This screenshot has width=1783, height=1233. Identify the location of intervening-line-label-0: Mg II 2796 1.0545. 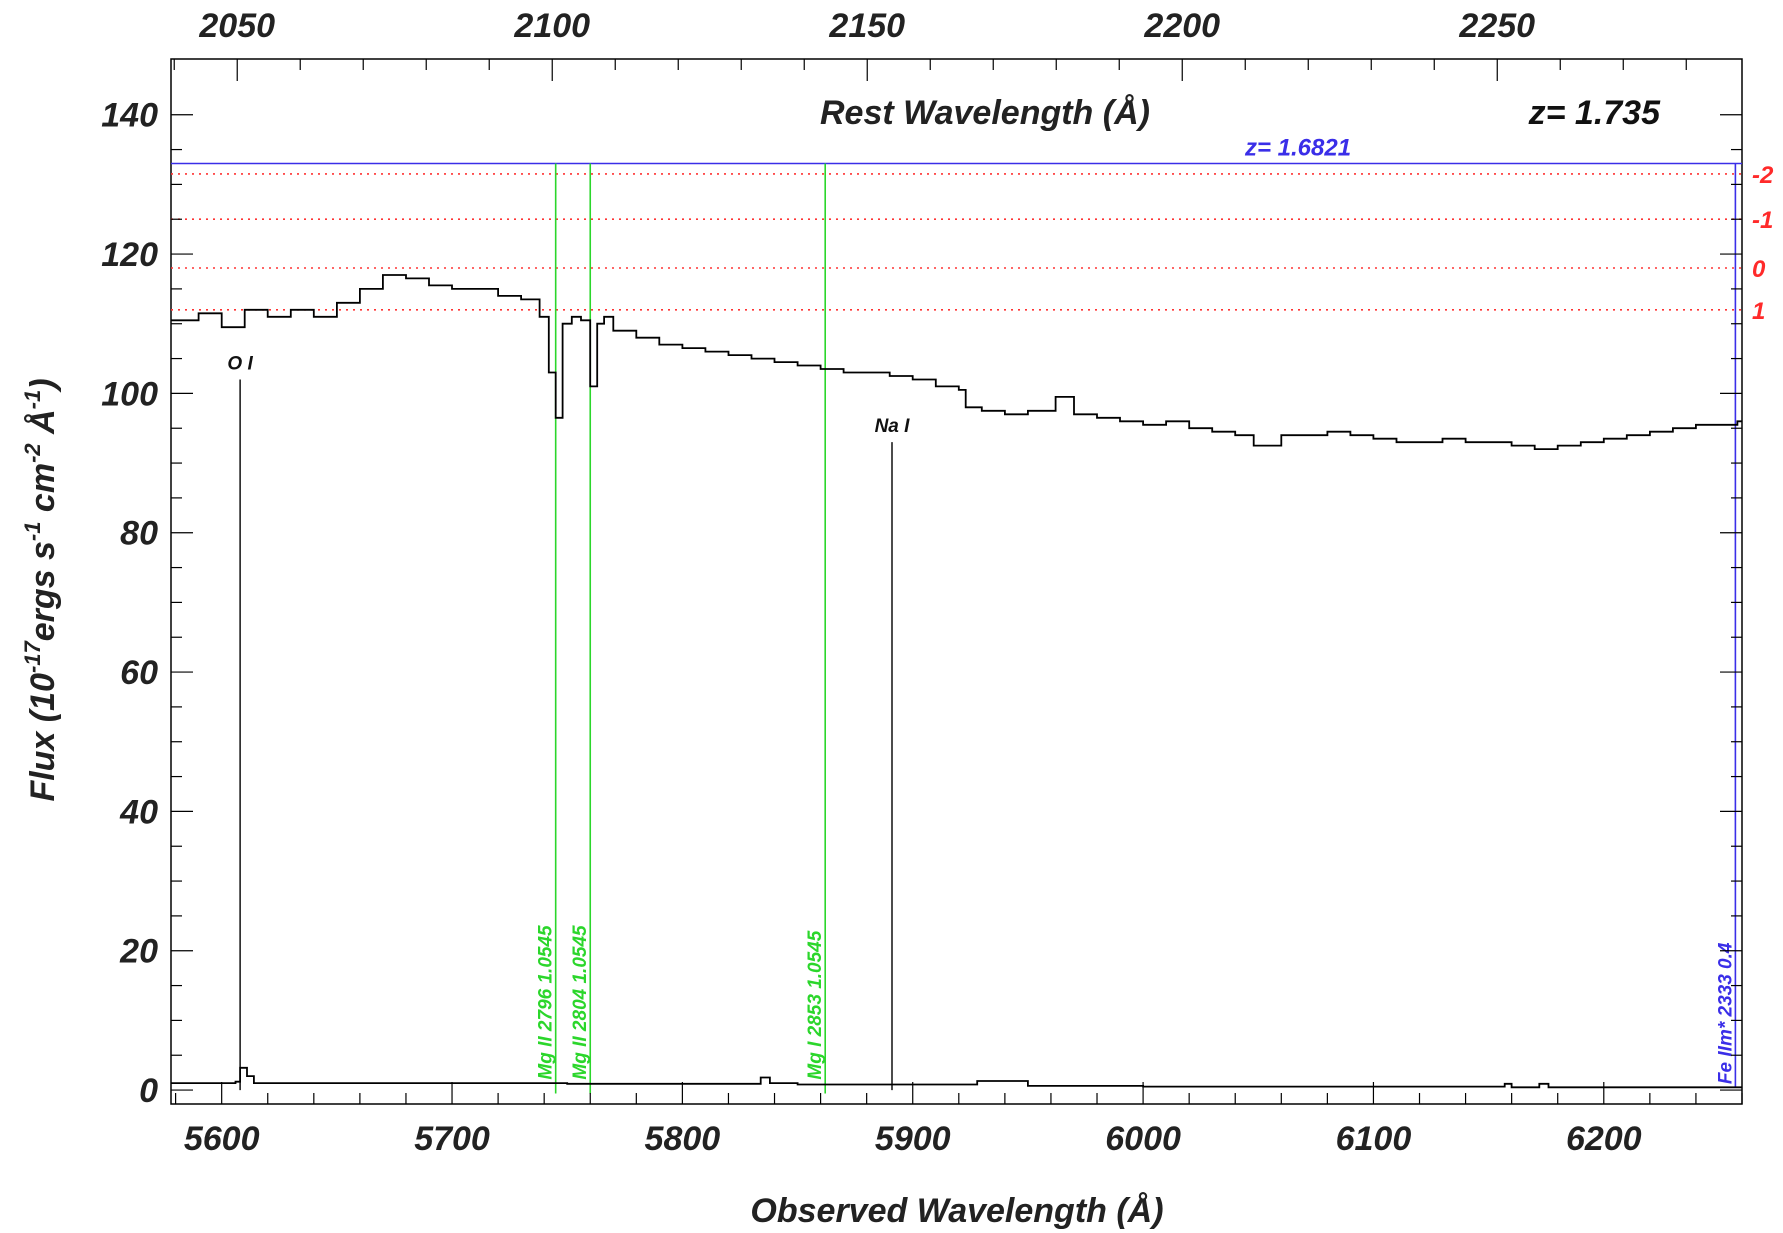
(546, 1002).